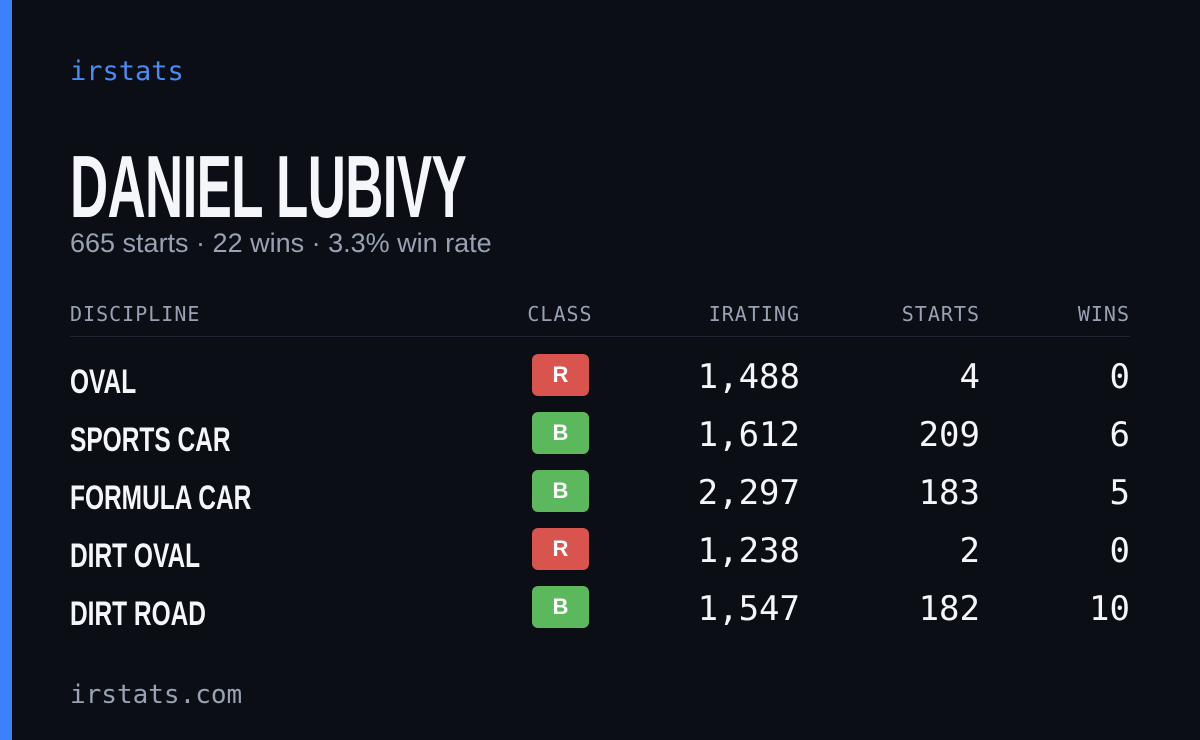 Image resolution: width=1200 pixels, height=740 pixels. Describe the element at coordinates (600, 336) in the screenshot. I see `divider` at that location.